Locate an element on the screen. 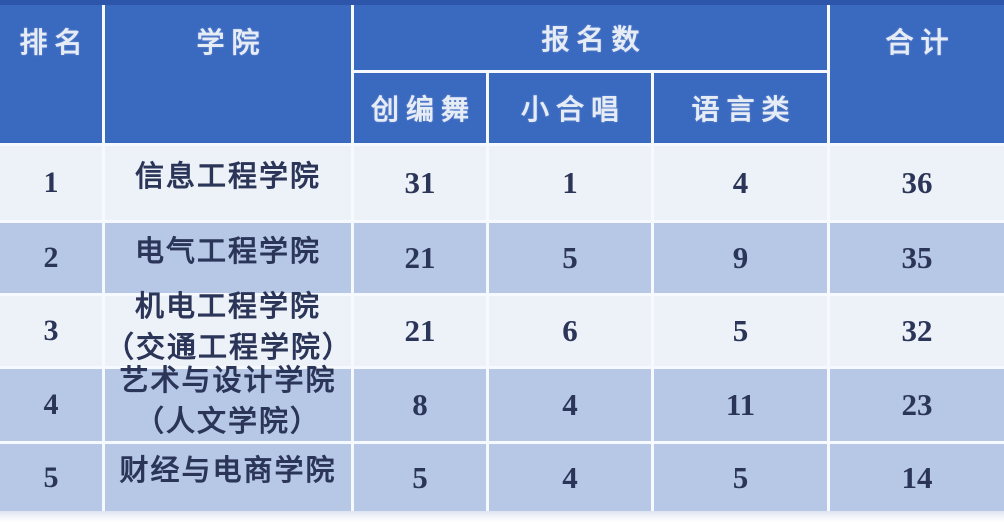  rank-cell: 3 is located at coordinates (51, 331).